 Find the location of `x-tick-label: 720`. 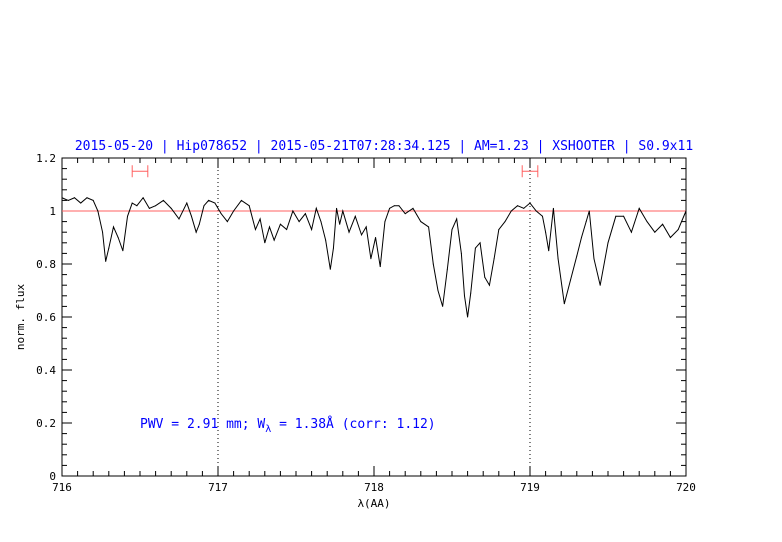

x-tick-label: 720 is located at coordinates (686, 487).